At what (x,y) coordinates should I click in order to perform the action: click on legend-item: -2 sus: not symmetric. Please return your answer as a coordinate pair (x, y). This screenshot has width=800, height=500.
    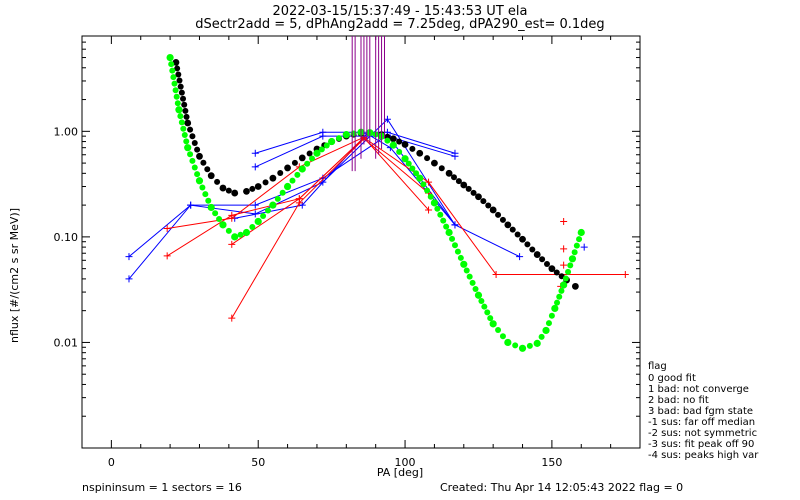
    Looking at the image, I should click on (703, 433).